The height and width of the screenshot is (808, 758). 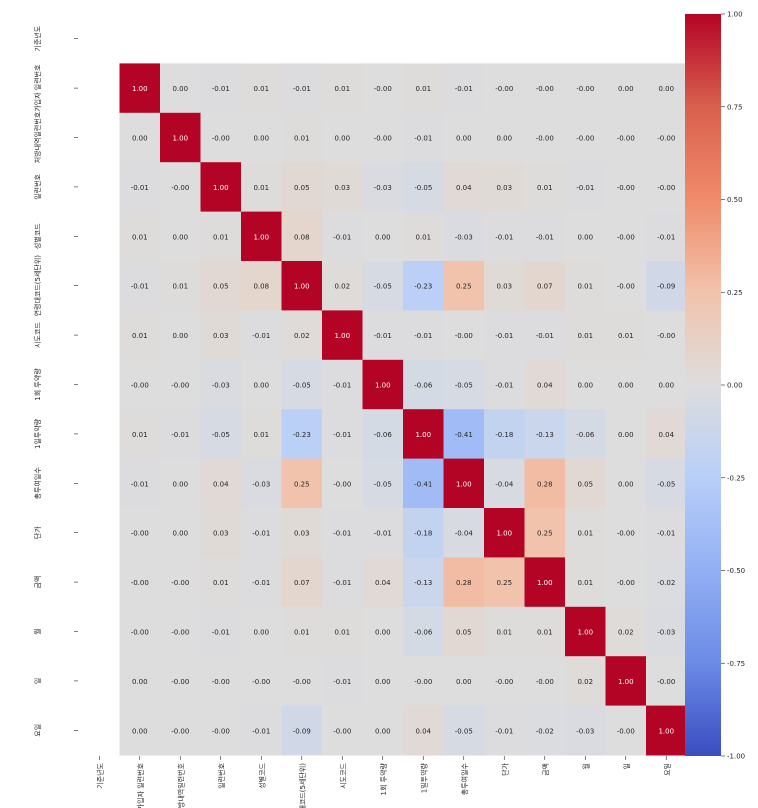 I want to click on x-tick-label: 요일, so click(x=666, y=769).